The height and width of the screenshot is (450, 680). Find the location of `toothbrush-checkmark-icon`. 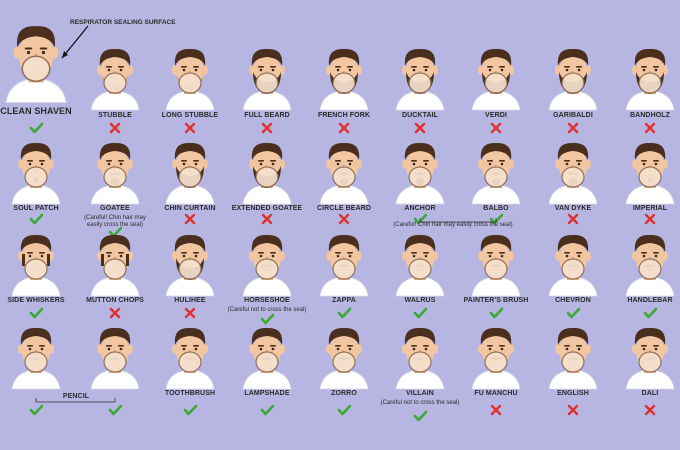

toothbrush-checkmark-icon is located at coordinates (190, 410).